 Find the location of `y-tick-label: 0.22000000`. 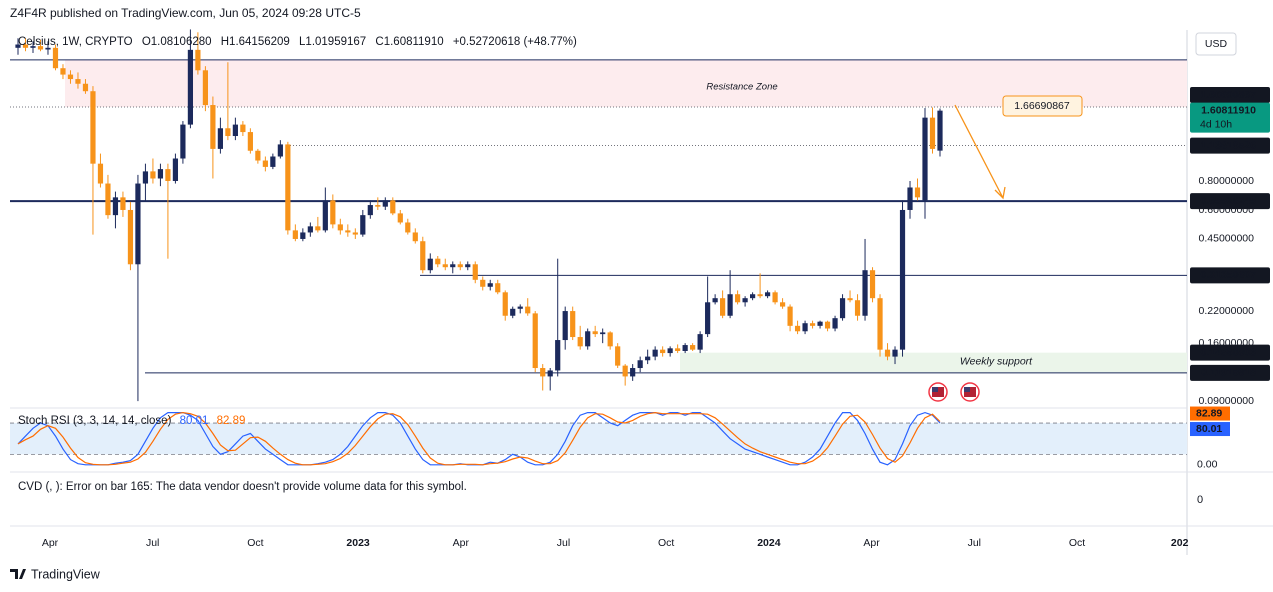

y-tick-label: 0.22000000 is located at coordinates (1227, 311).